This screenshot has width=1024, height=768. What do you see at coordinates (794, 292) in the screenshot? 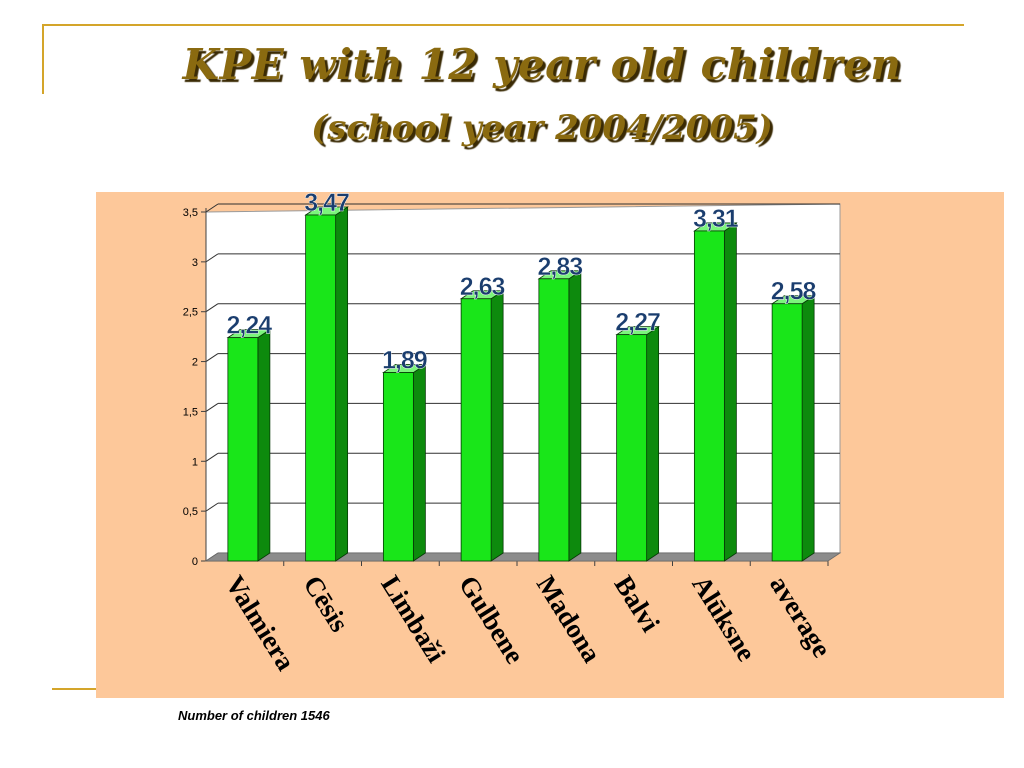
I see `data-label: 2,58` at bounding box center [794, 292].